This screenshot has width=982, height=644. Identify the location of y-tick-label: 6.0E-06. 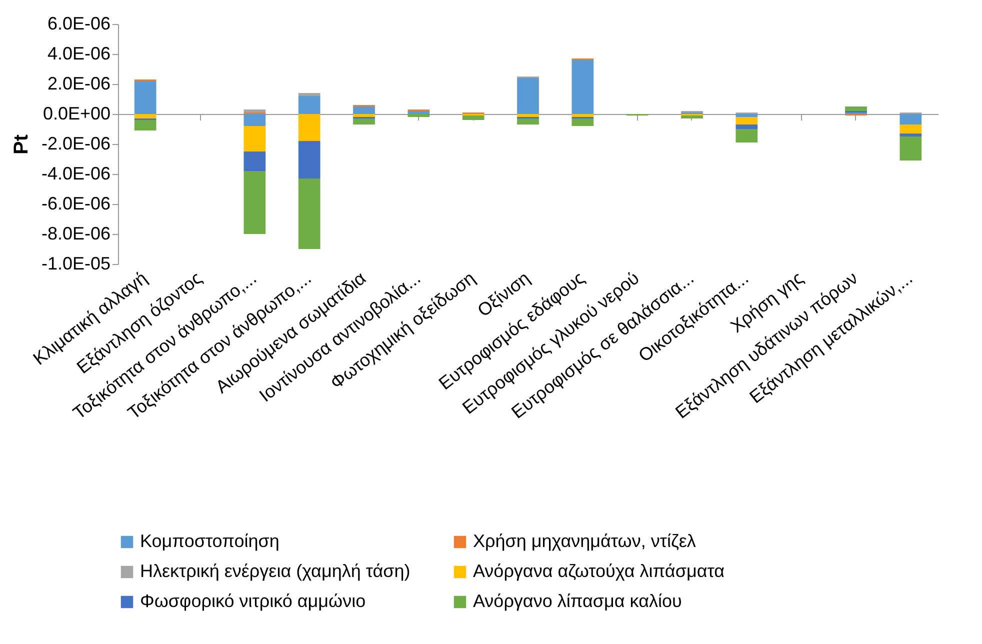
(78, 24).